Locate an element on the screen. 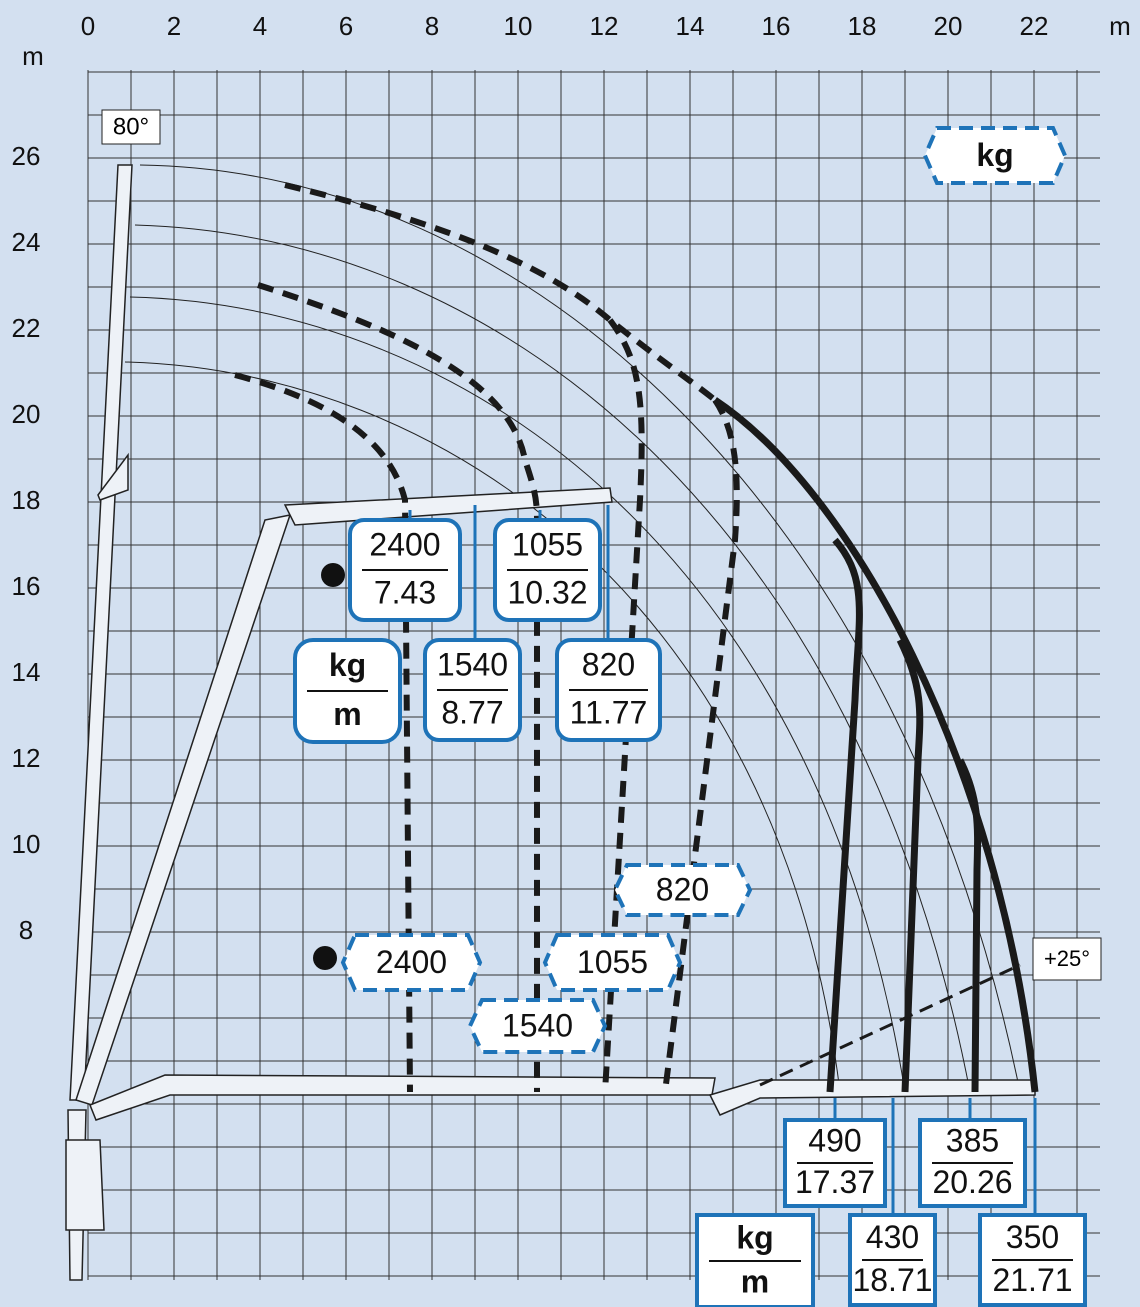 The width and height of the screenshot is (1140, 1307). y-tick-label: 10 is located at coordinates (26, 844).